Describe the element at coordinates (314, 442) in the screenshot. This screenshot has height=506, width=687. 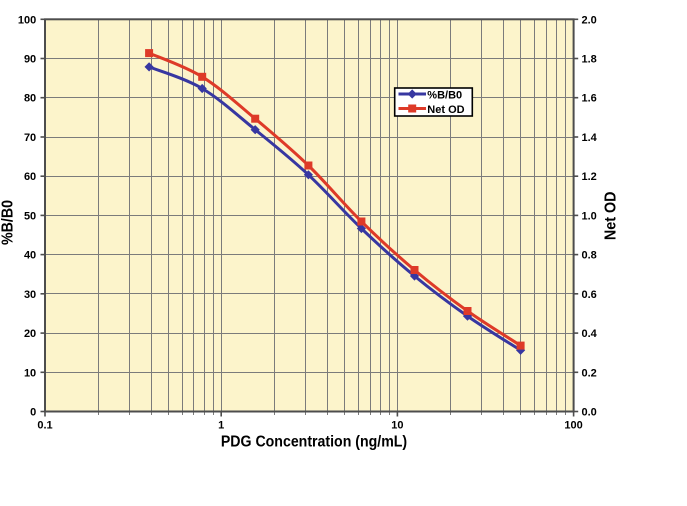
I see `svg-text: PDG Concentration (ng/mL)` at that location.